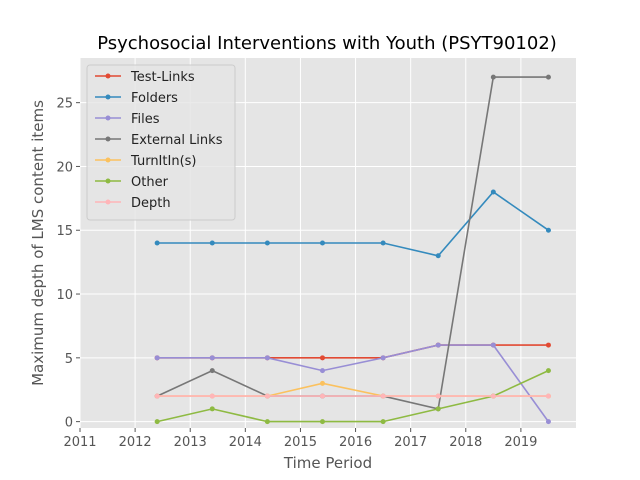 Image resolution: width=640 pixels, height=480 pixels. I want to click on legend-item: Depth, so click(133, 203).